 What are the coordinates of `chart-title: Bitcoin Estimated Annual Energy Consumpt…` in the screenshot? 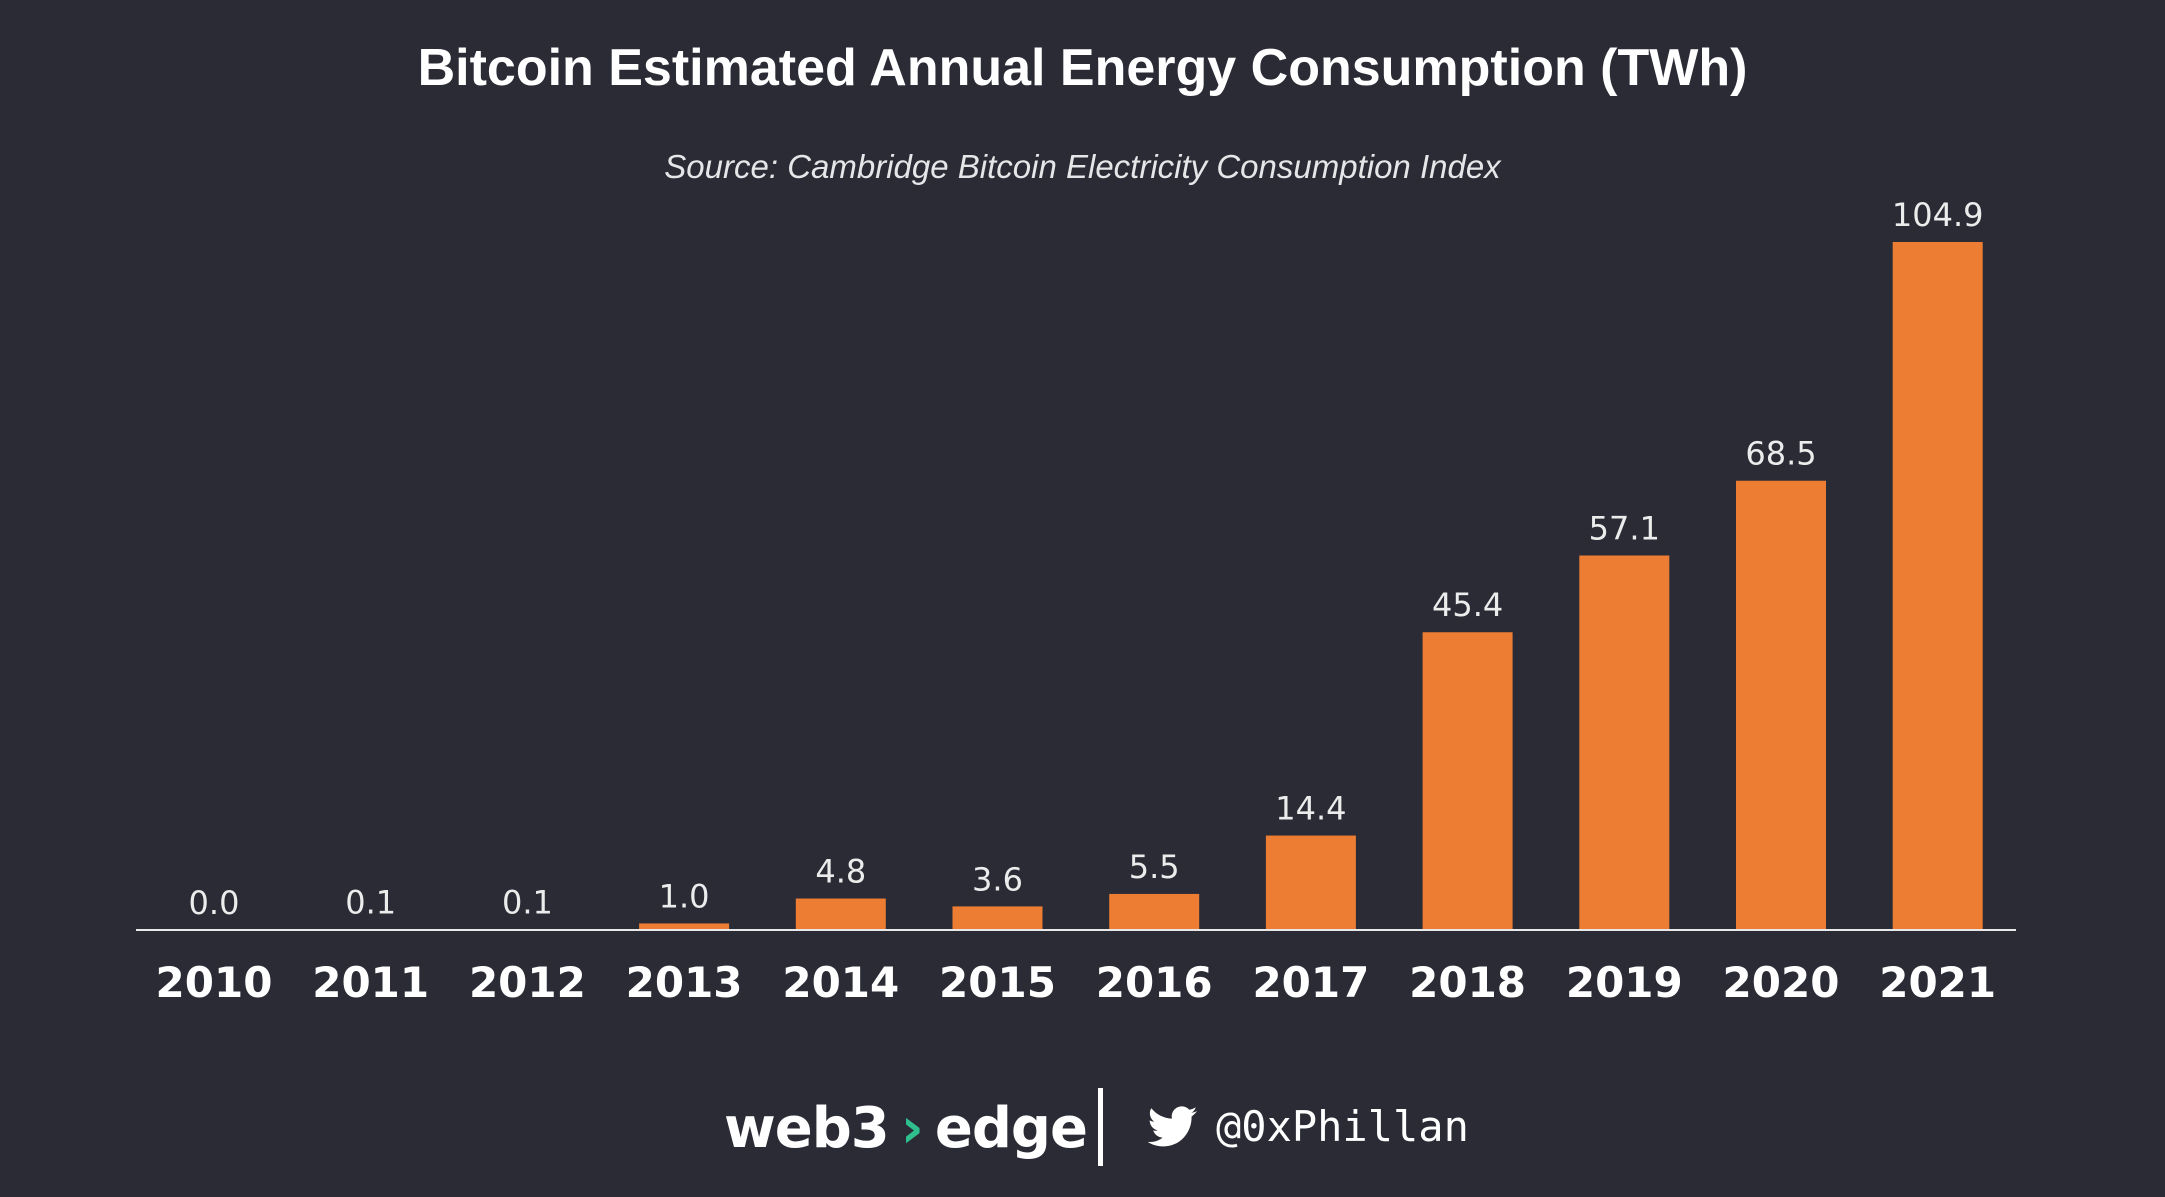 It's located at (1082, 68).